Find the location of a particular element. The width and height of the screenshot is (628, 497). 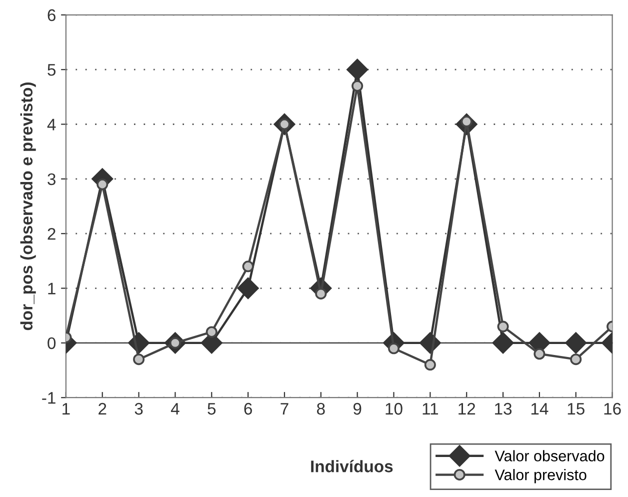

legend-label: Valor previsto is located at coordinates (540, 476).